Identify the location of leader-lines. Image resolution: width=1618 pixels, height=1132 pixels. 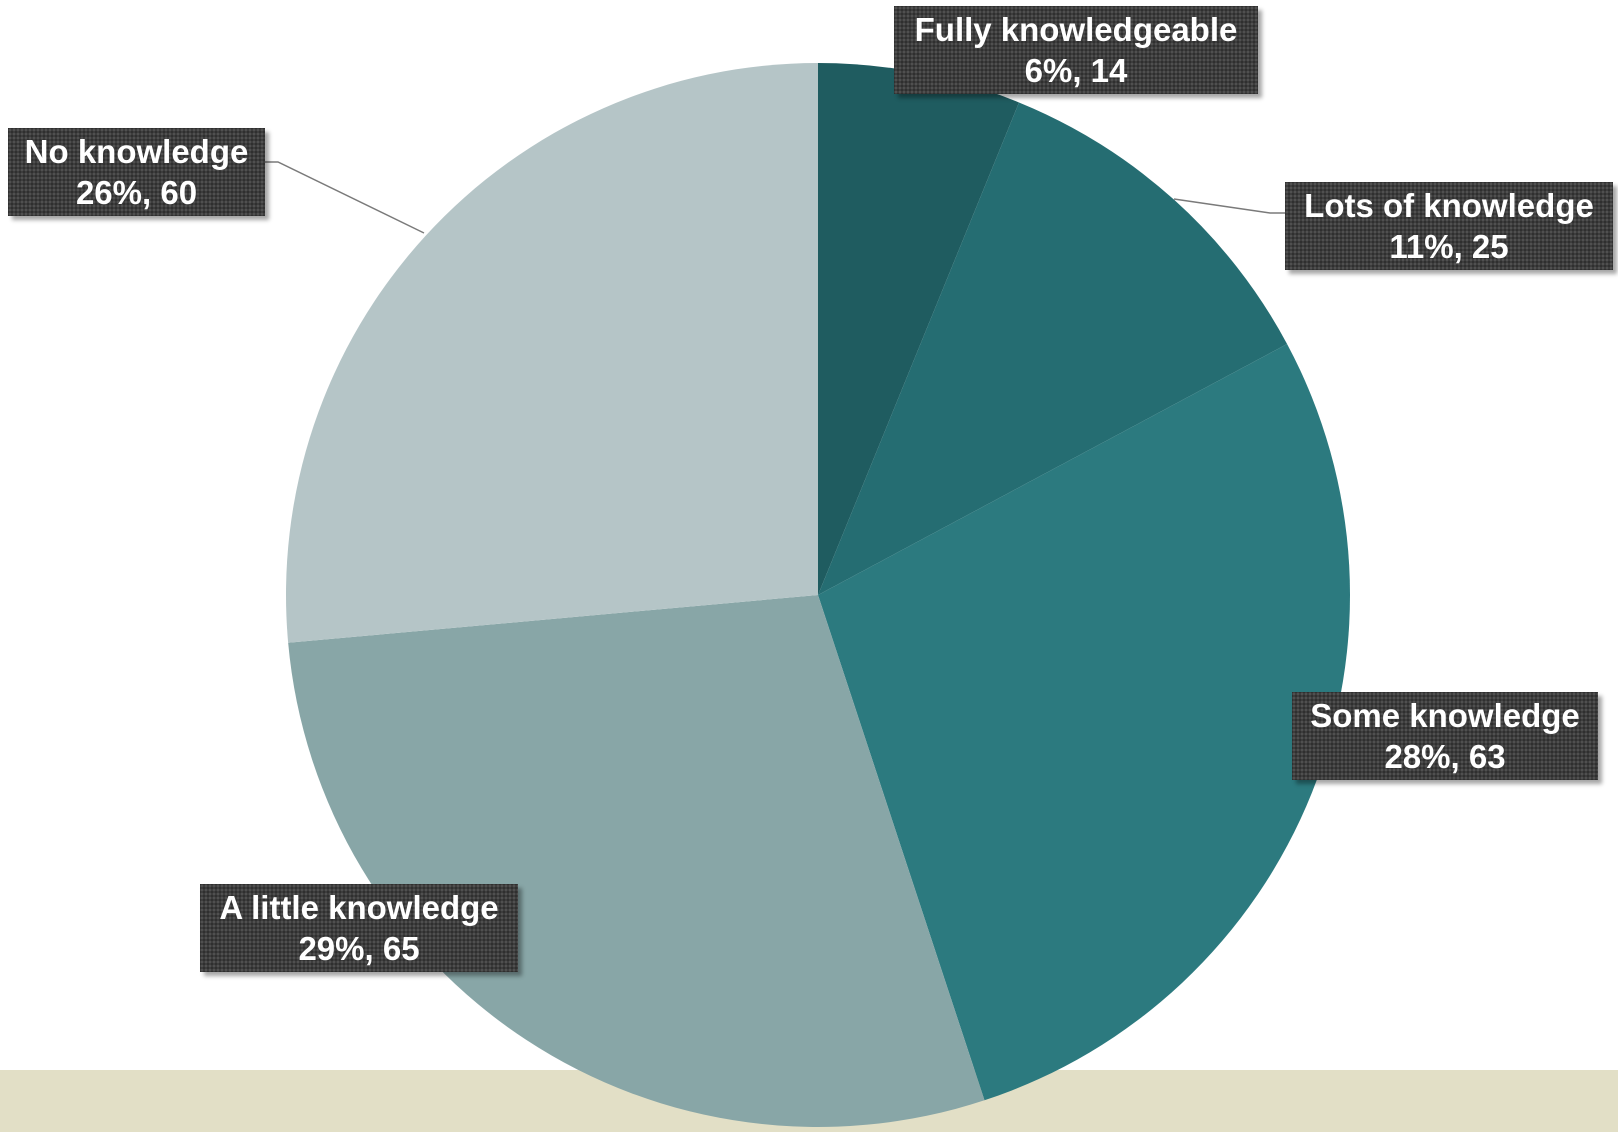
(775, 197).